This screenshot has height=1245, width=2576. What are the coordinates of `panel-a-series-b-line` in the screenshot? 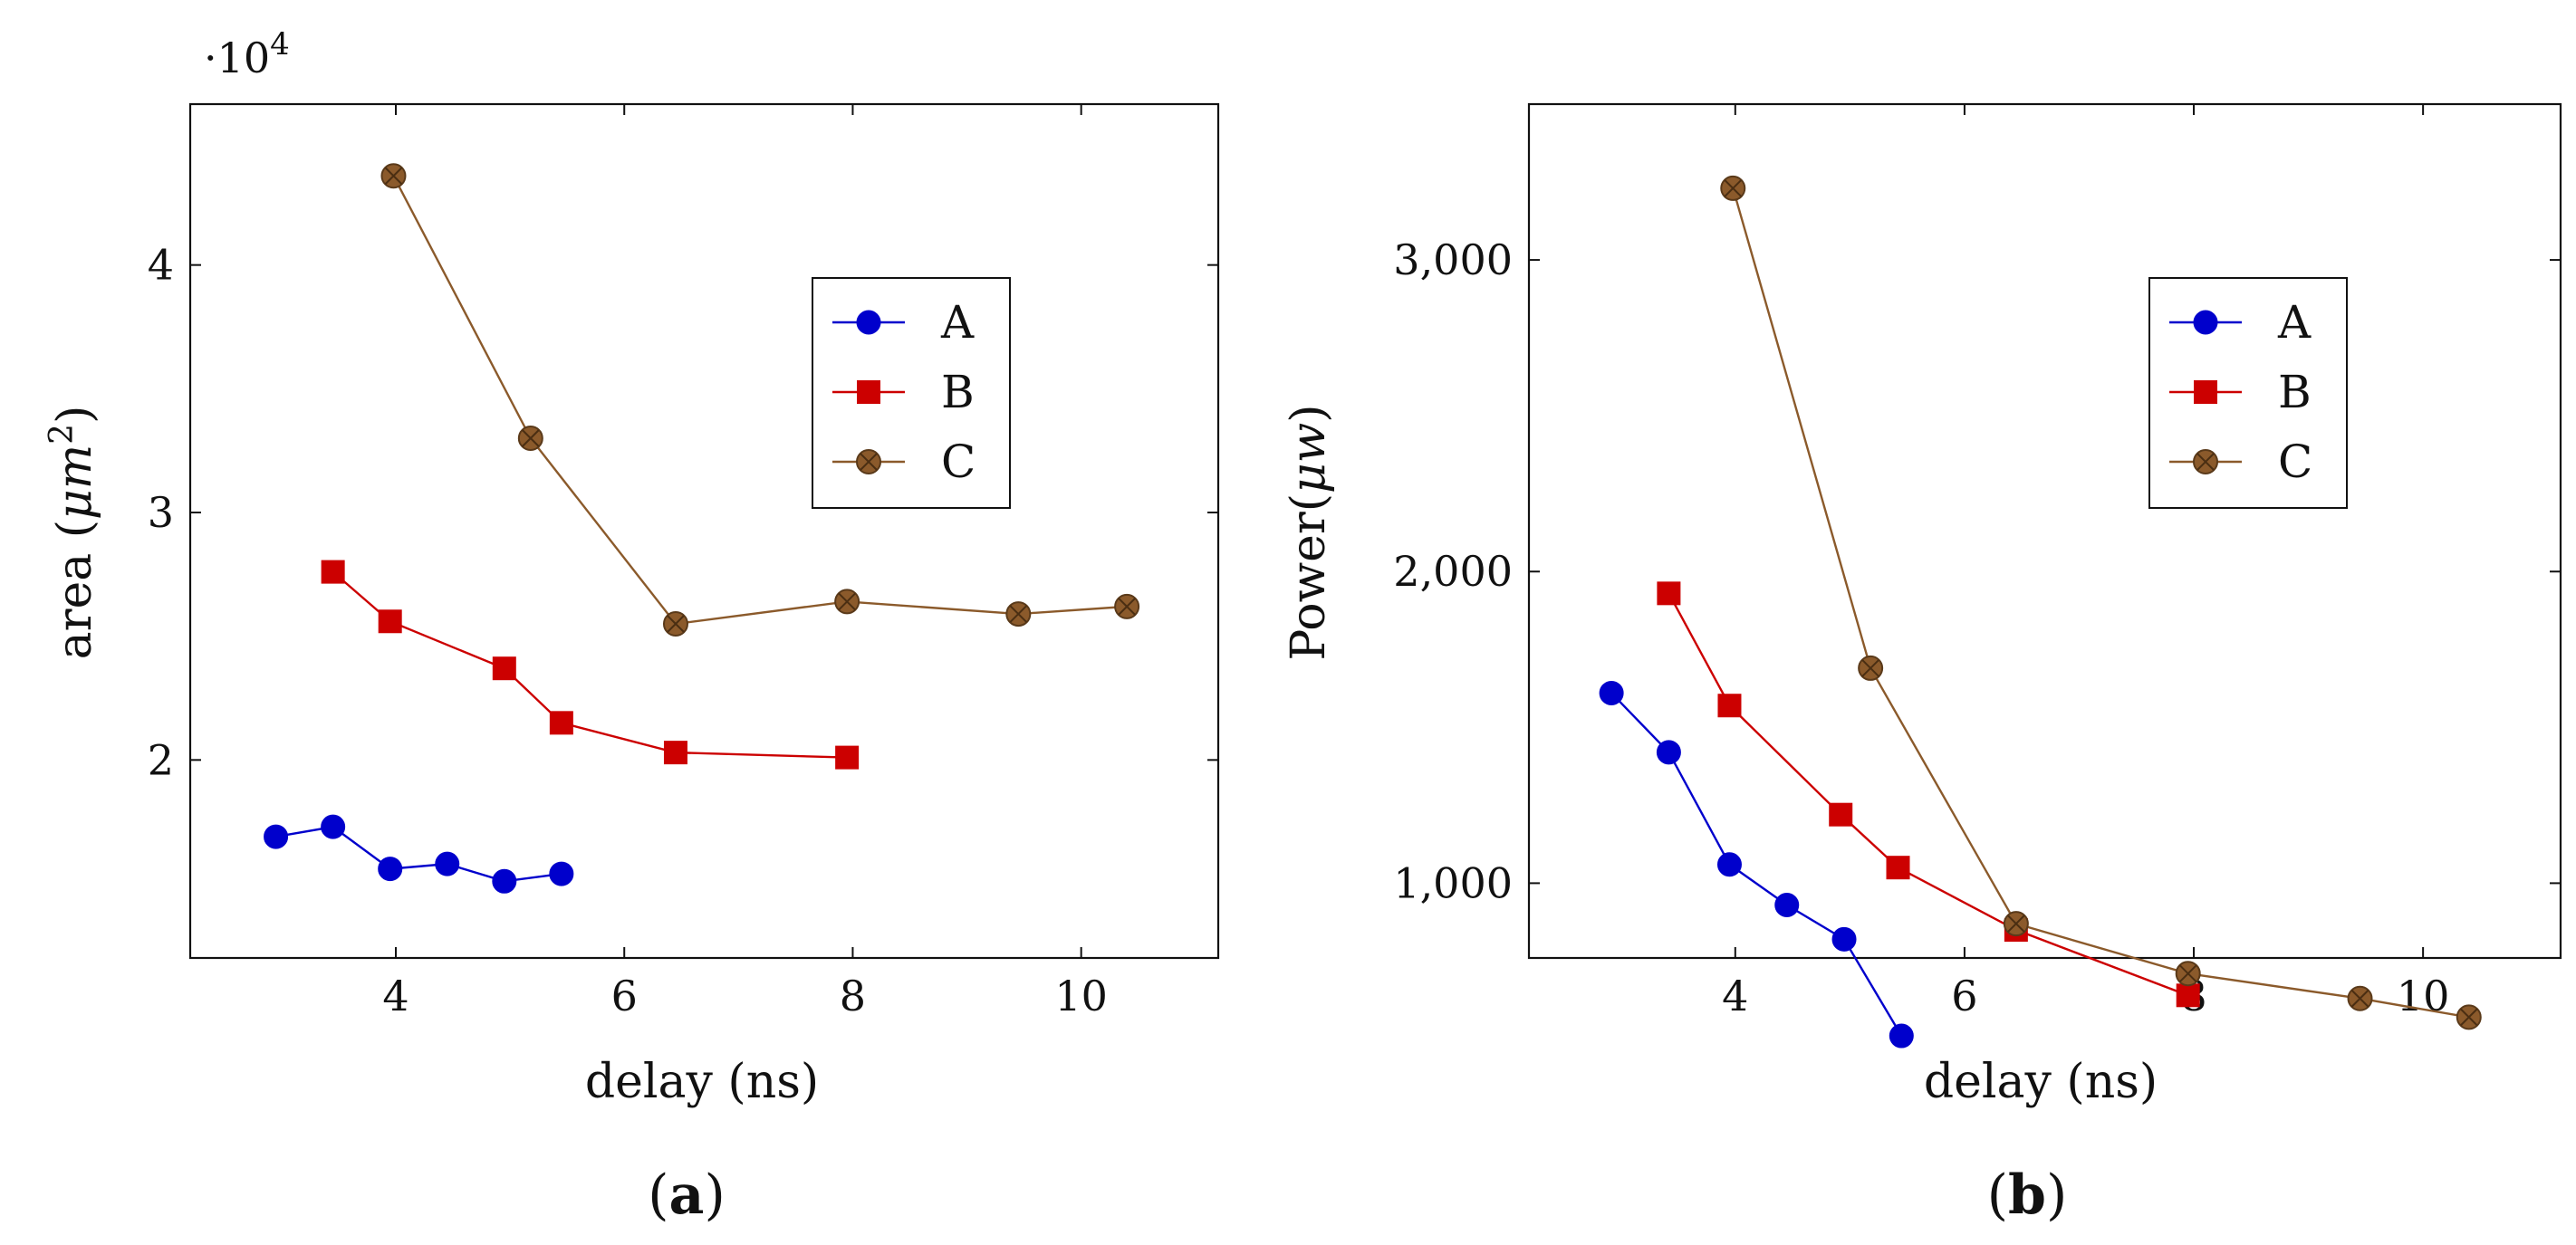 It's located at (590, 664).